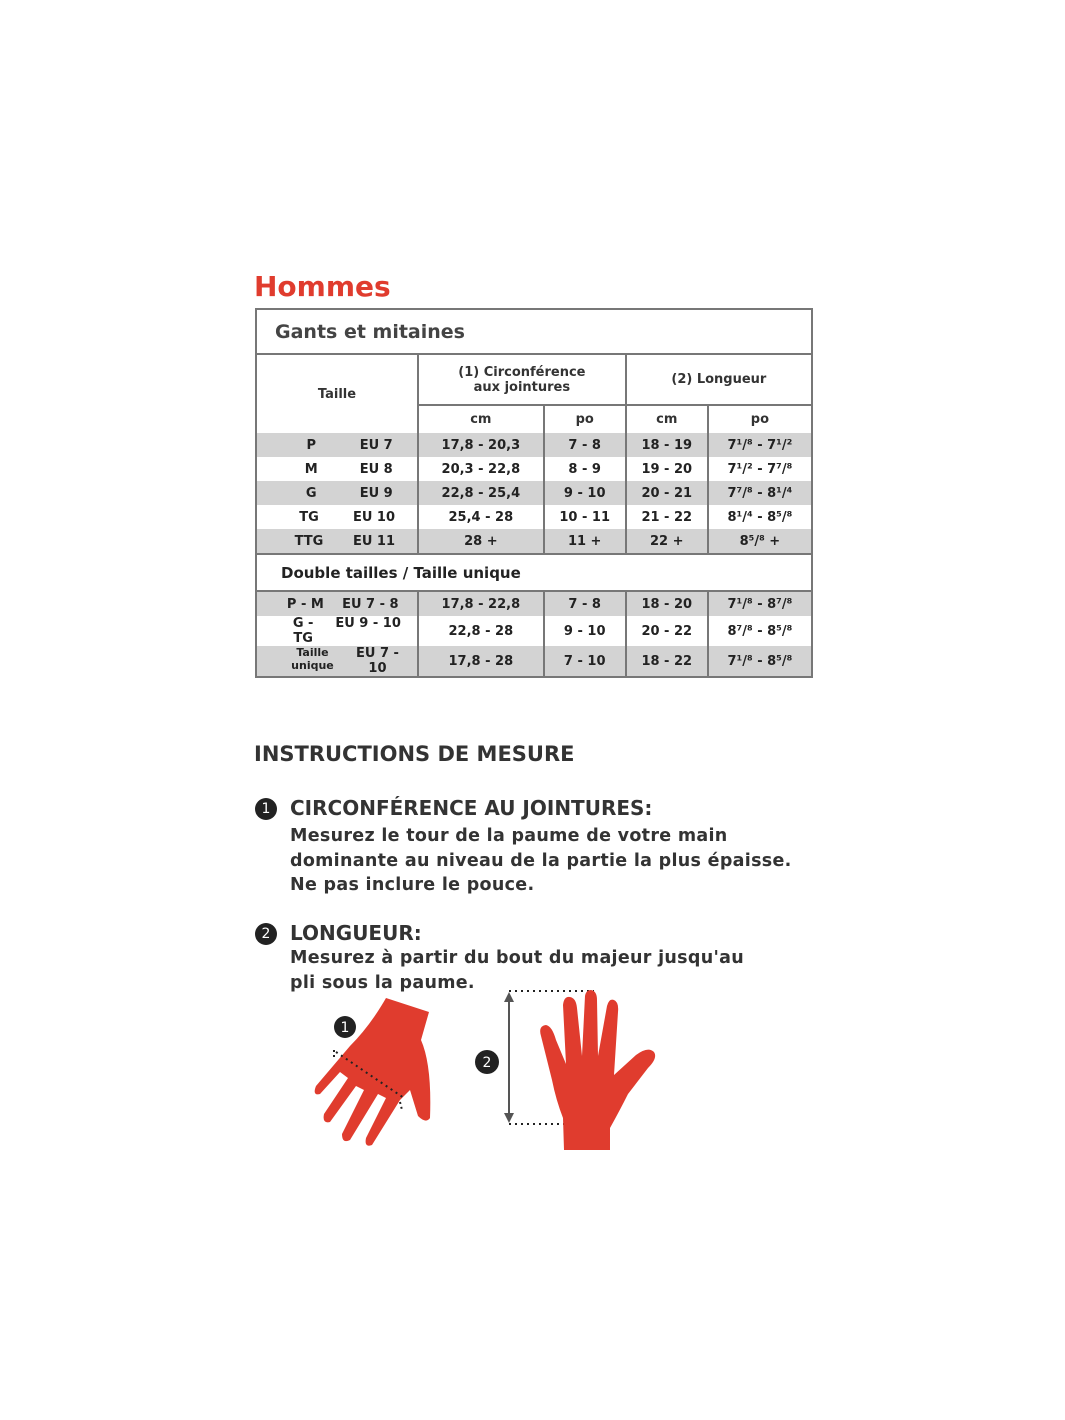 This screenshot has width=1065, height=1420. Describe the element at coordinates (666, 517) in the screenshot. I see `value-cell-l-cm: 21 - 22` at that location.